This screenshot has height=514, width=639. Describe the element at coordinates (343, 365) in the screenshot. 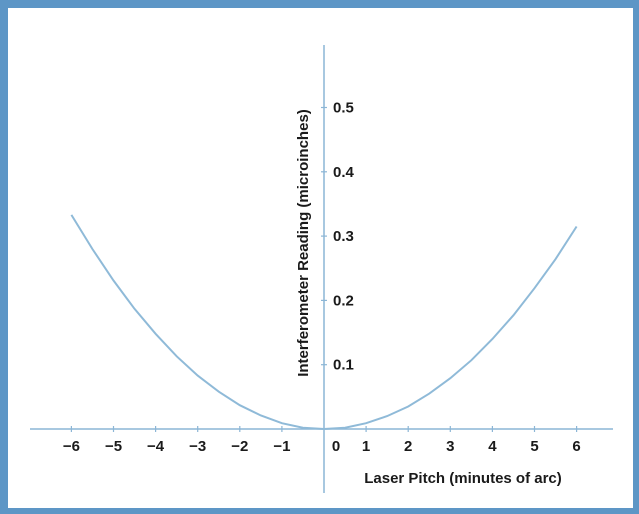

I see `y-tick-label: 0.1` at that location.